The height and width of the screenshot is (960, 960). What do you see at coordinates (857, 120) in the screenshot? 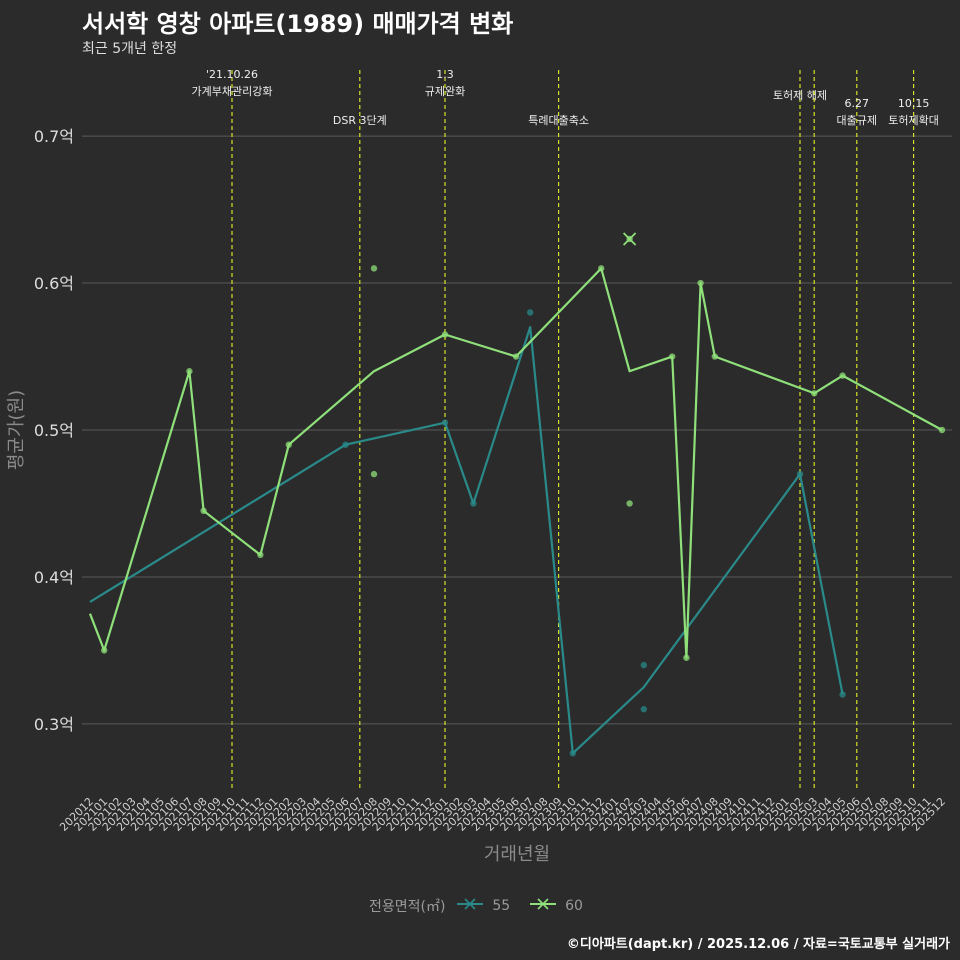
I see `event-label: 대출규제` at bounding box center [857, 120].